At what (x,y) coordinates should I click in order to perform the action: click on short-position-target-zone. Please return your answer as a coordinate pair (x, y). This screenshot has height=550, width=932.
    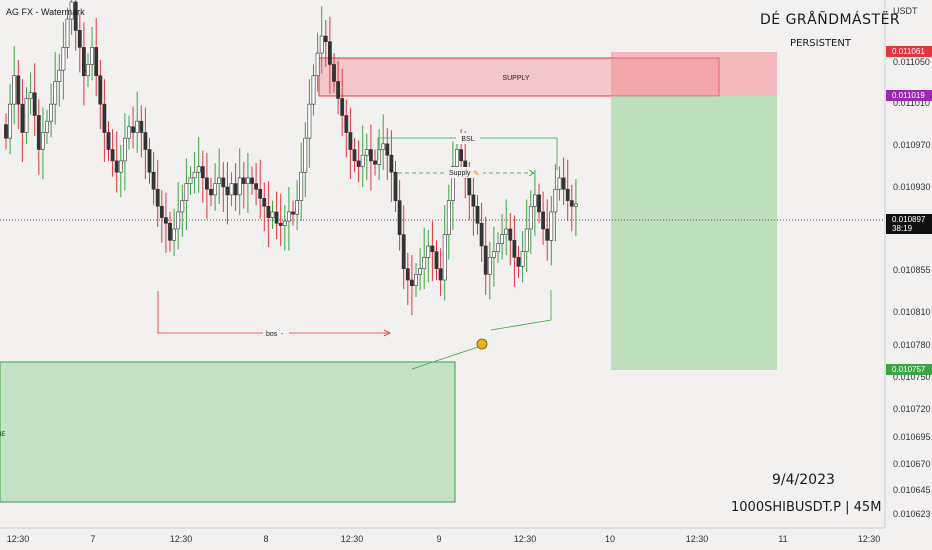
    Looking at the image, I should click on (694, 233).